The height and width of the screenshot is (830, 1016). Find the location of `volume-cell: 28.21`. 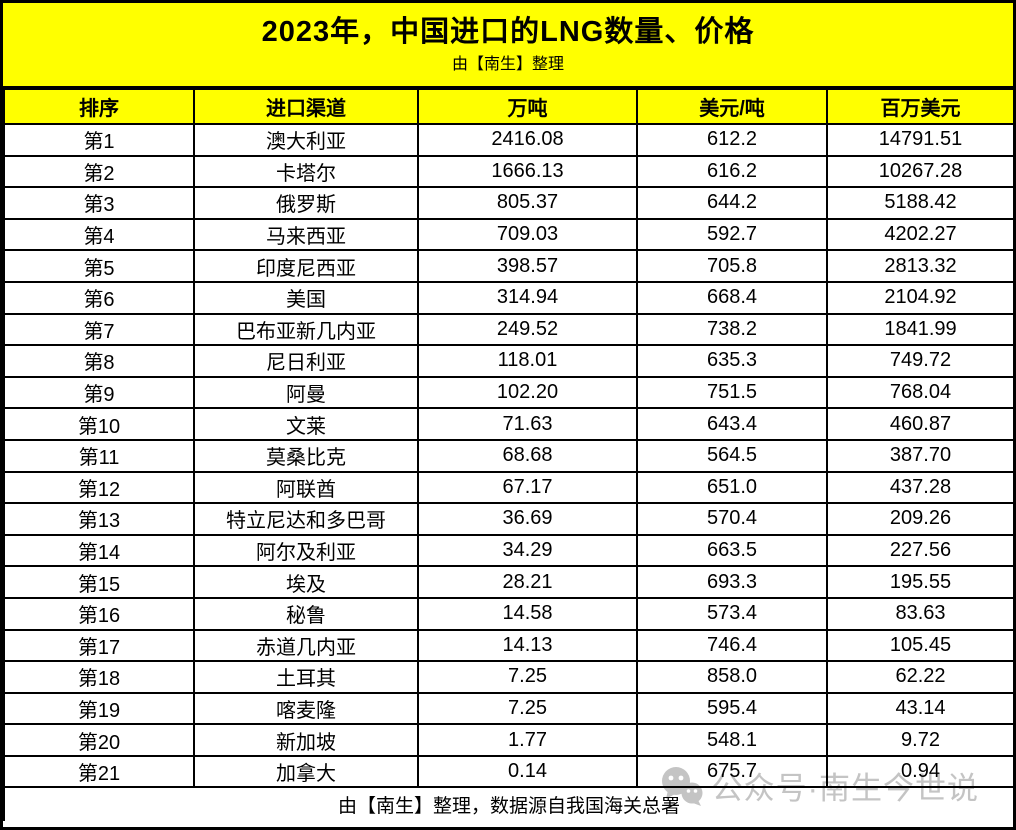

volume-cell: 28.21 is located at coordinates (527, 582).